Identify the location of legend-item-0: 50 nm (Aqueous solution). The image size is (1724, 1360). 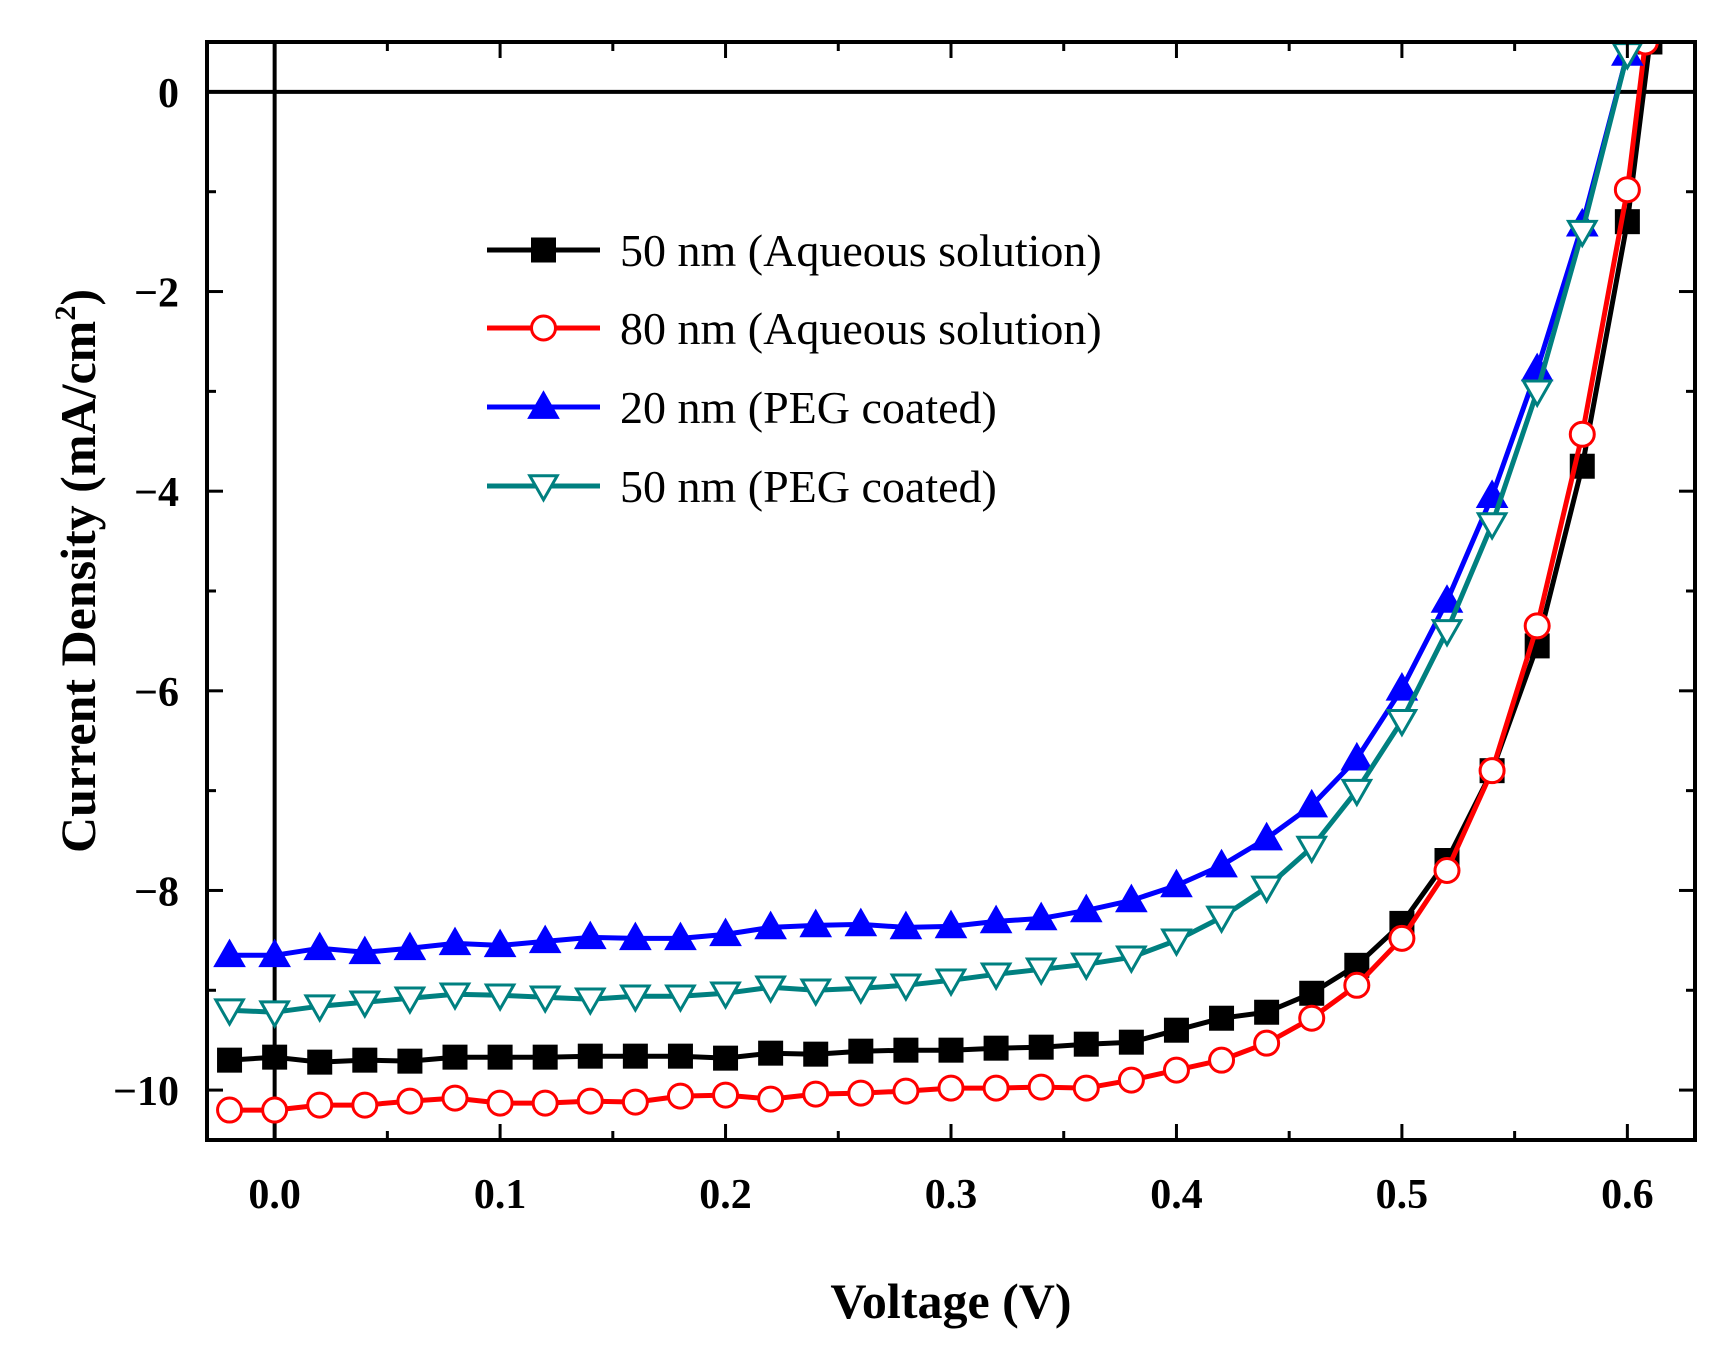
(794, 250).